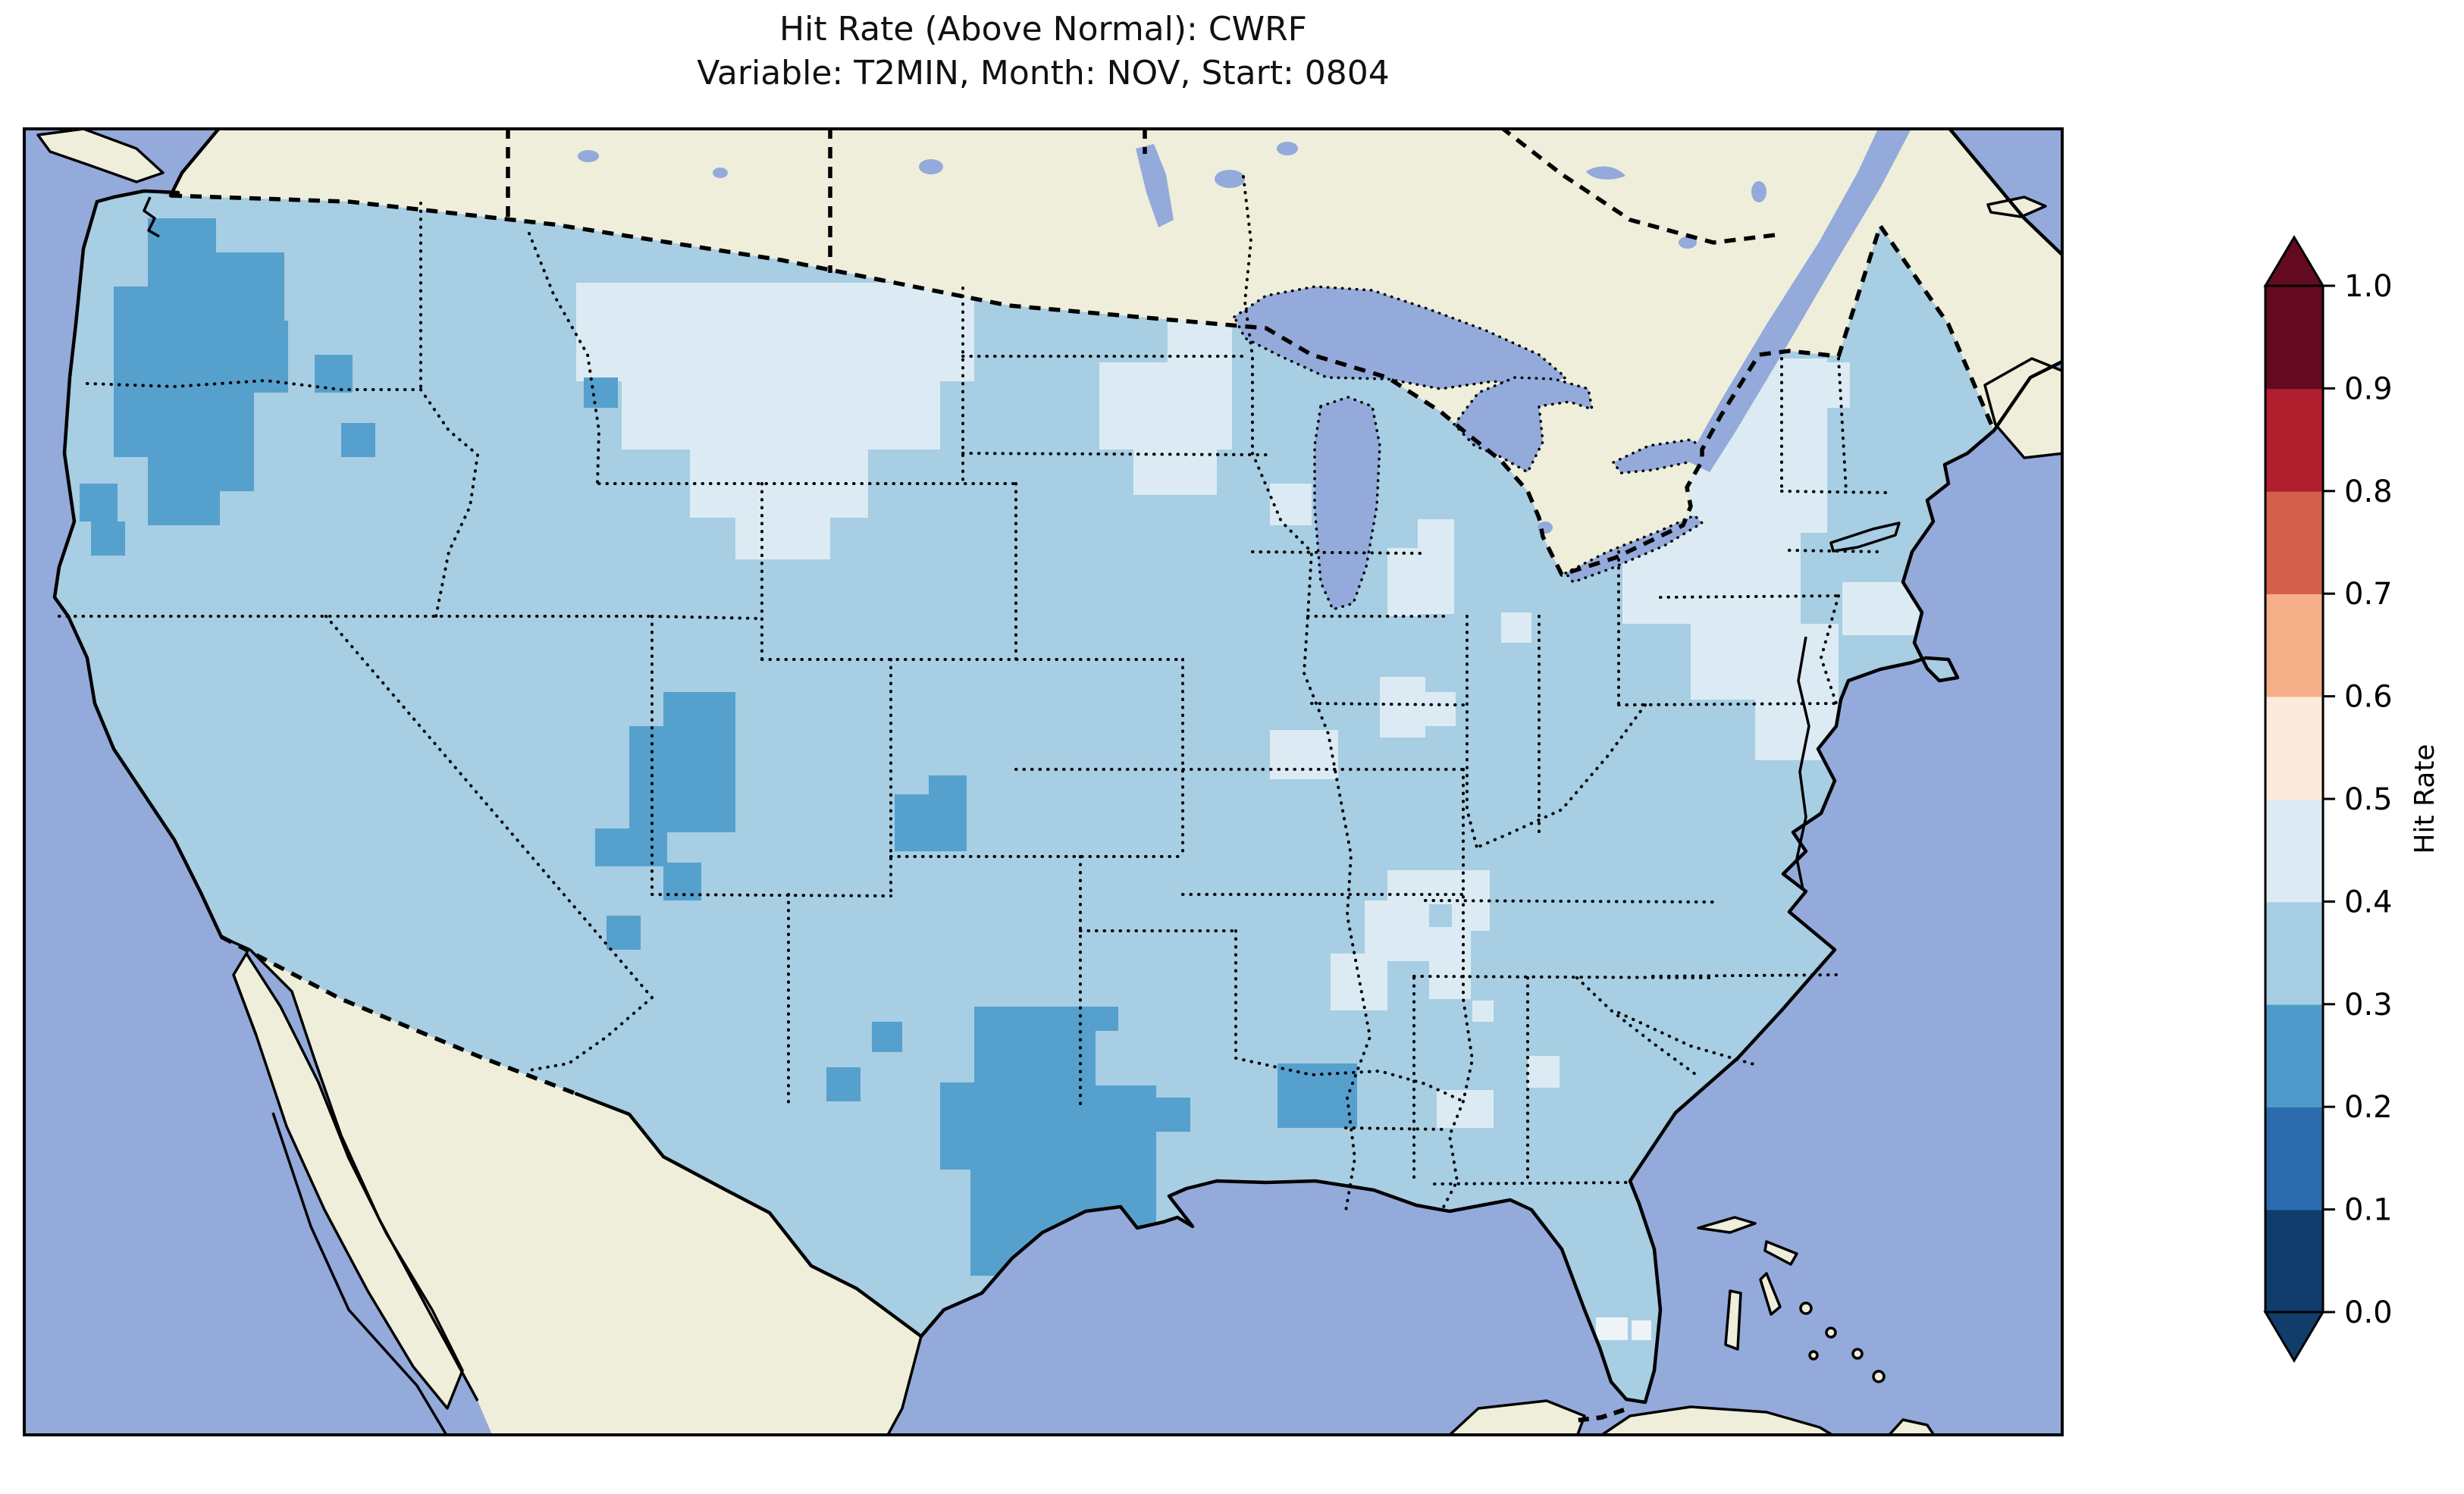 The width and height of the screenshot is (2464, 1494). What do you see at coordinates (905, 1386) in the screenshot?
I see `mexico-gulf-coast` at bounding box center [905, 1386].